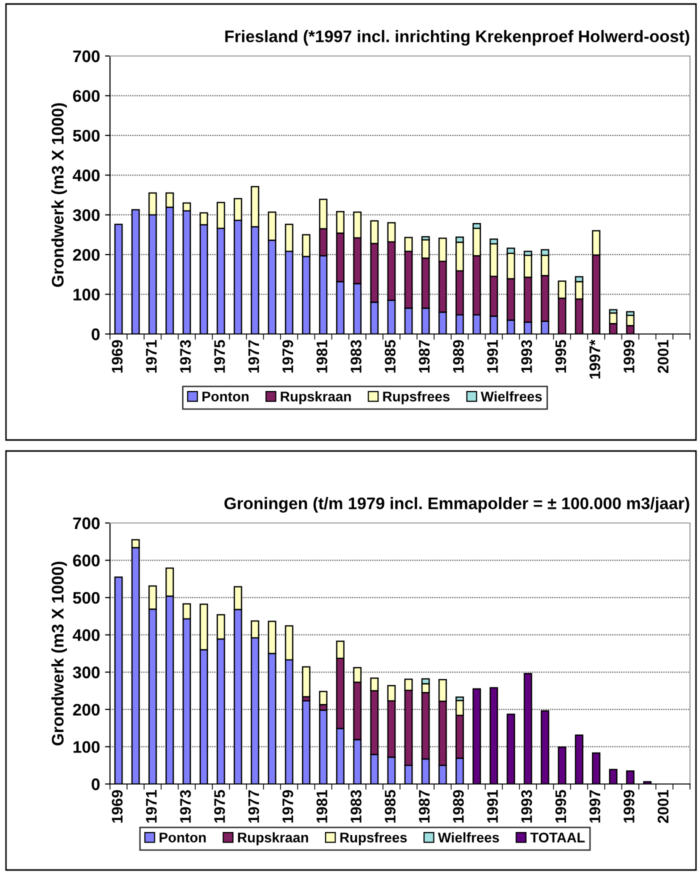  Describe the element at coordinates (306, 682) in the screenshot. I see `bar` at that location.